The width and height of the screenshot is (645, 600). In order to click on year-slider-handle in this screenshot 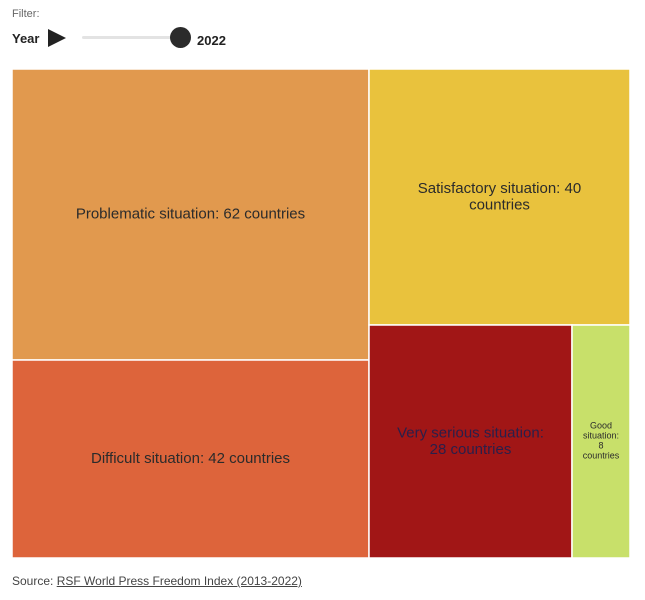, I will do `click(180, 37)`.